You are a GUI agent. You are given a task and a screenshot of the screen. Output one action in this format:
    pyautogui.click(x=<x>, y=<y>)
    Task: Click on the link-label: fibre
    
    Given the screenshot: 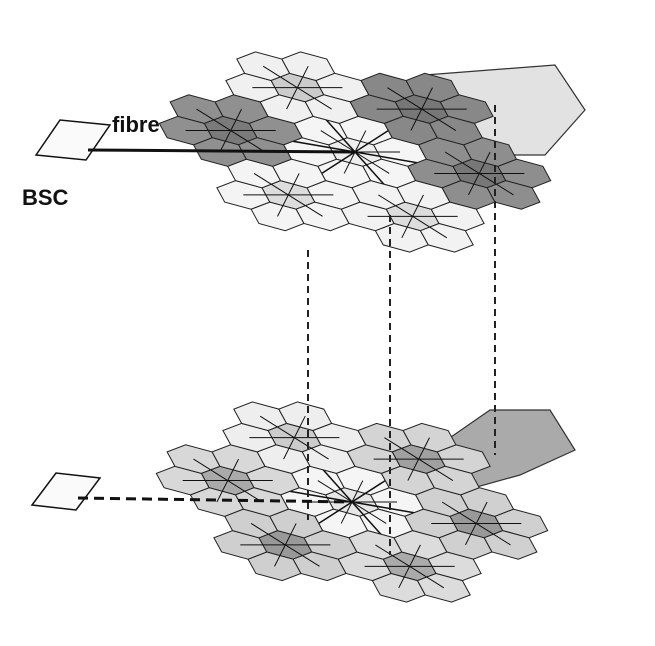 What is the action you would take?
    pyautogui.click(x=136, y=124)
    